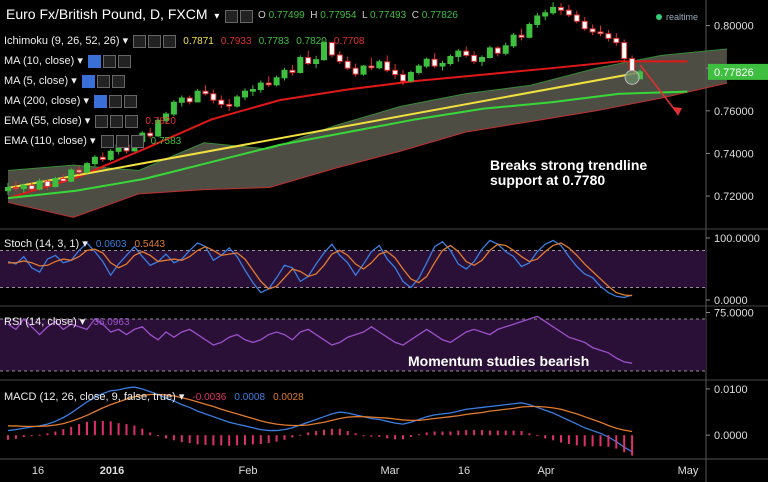 The height and width of the screenshot is (482, 768). What do you see at coordinates (93, 141) in the screenshot?
I see `indicator-ema110: EMA (110, close) ▾ 0.7583` at bounding box center [93, 141].